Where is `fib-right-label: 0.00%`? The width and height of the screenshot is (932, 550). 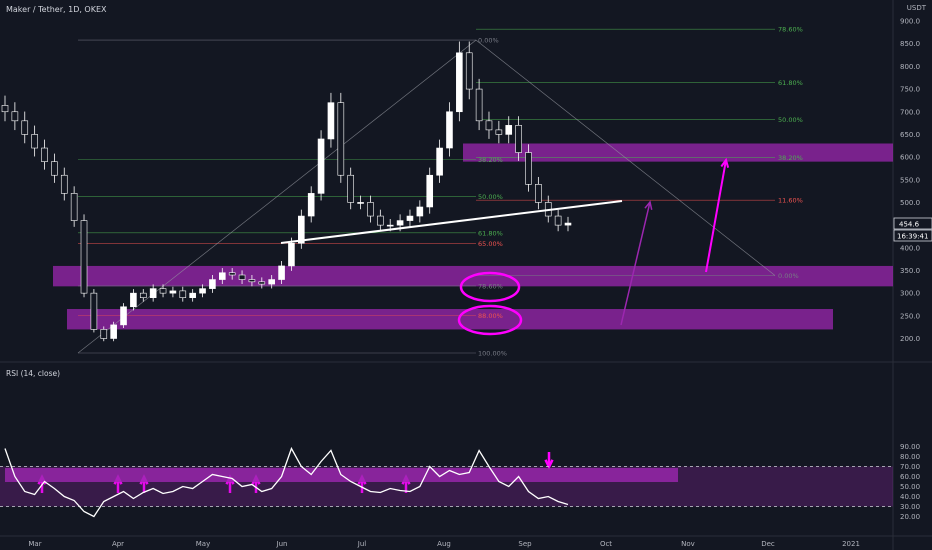
fib-right-label: 0.00% is located at coordinates (788, 276).